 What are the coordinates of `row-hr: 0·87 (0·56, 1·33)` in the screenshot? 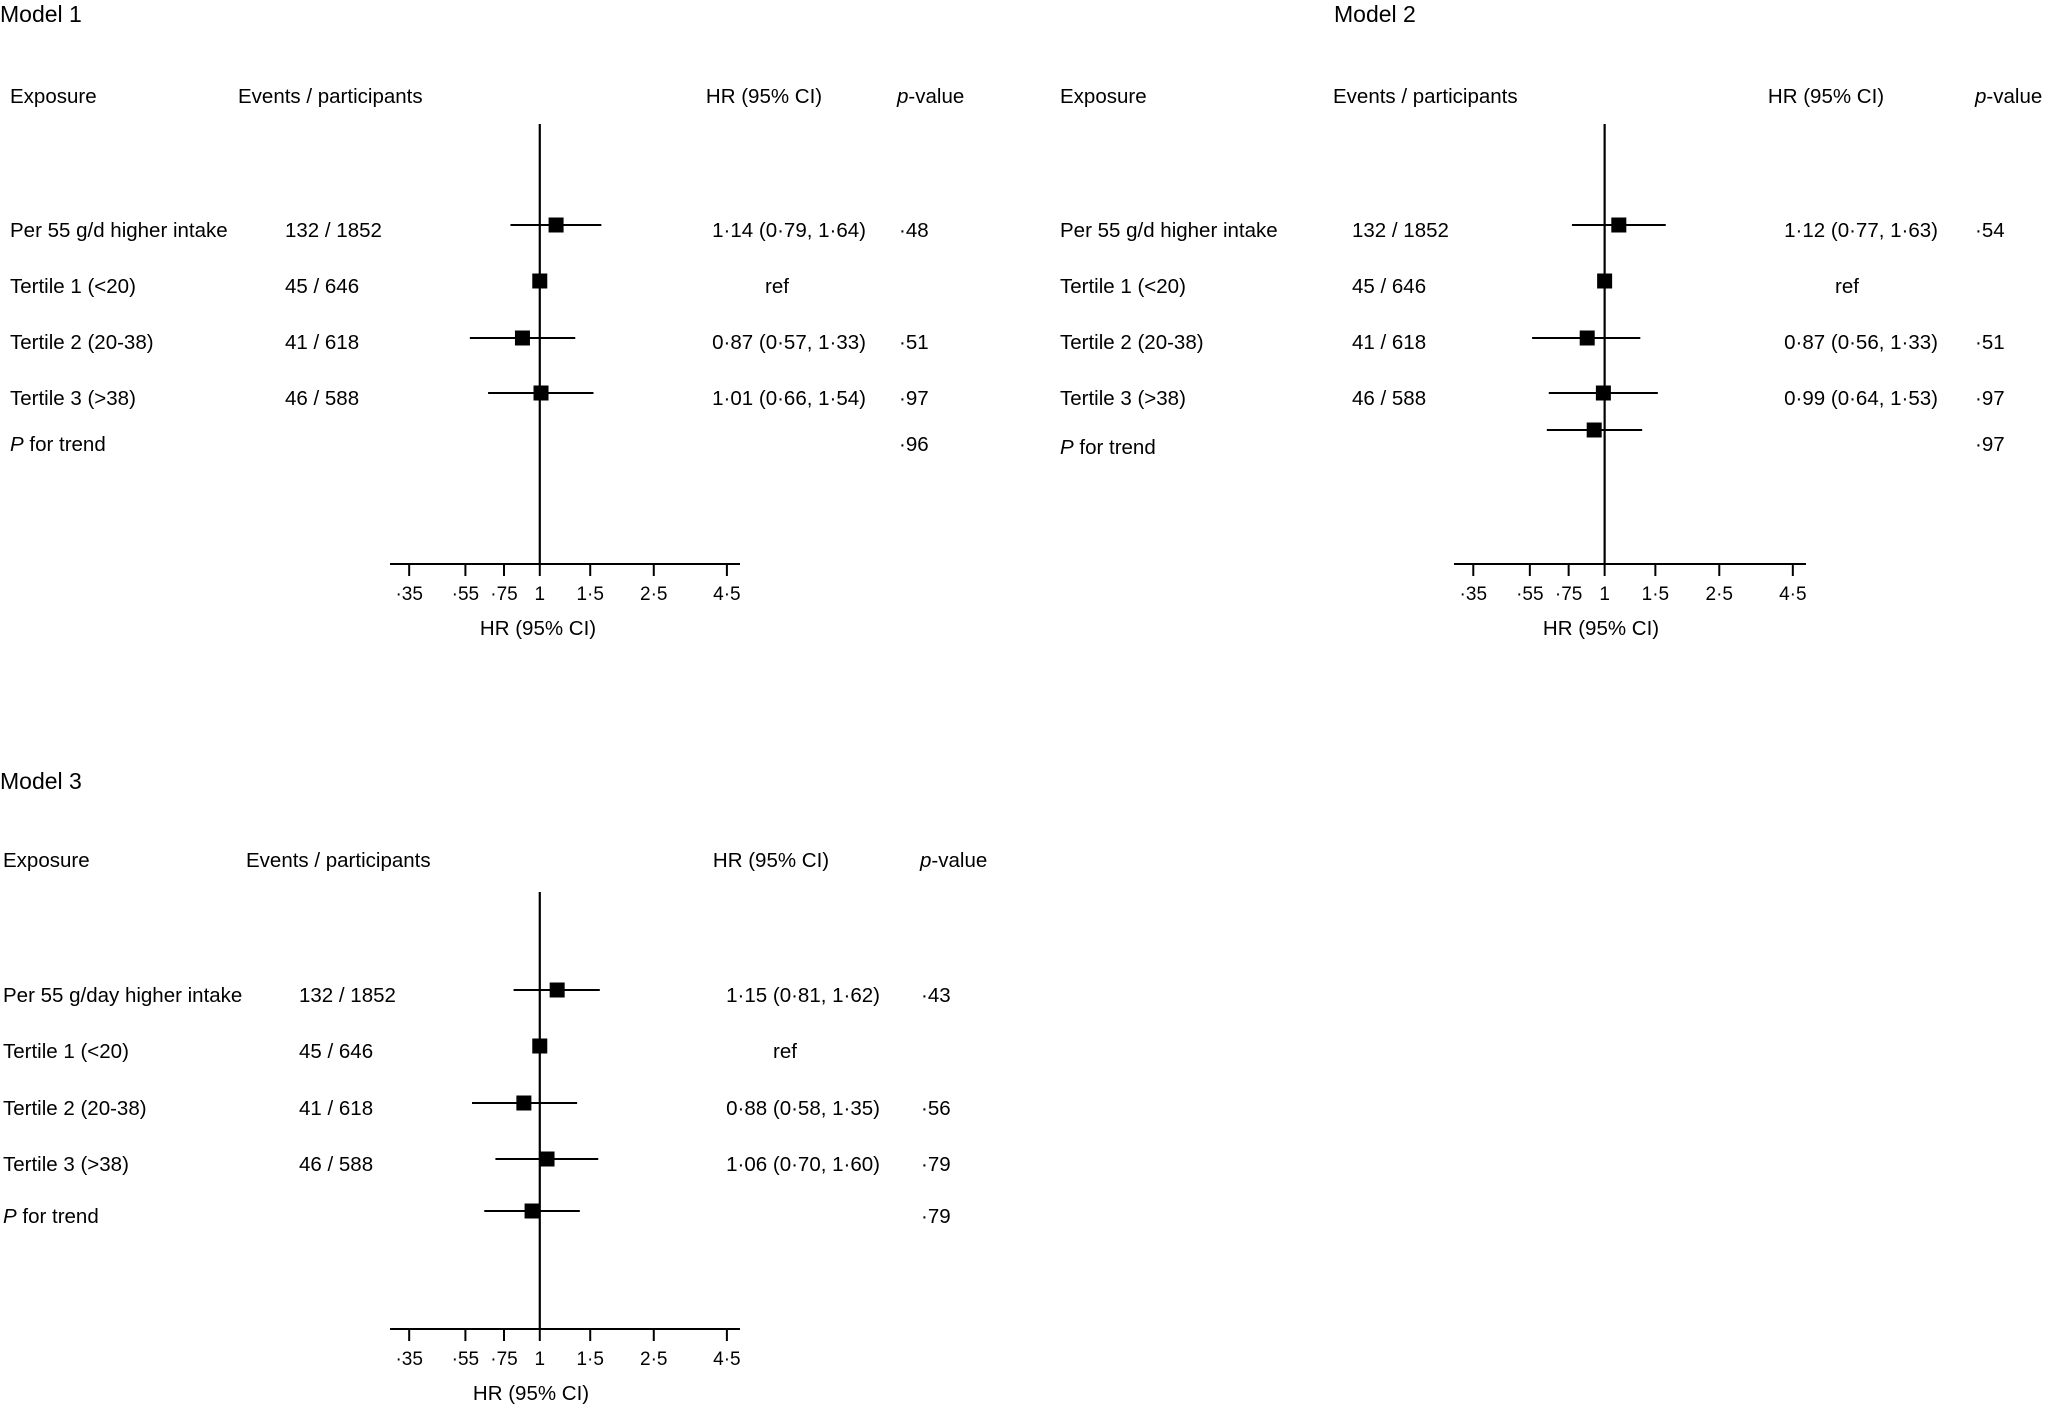 It's located at (1861, 342).